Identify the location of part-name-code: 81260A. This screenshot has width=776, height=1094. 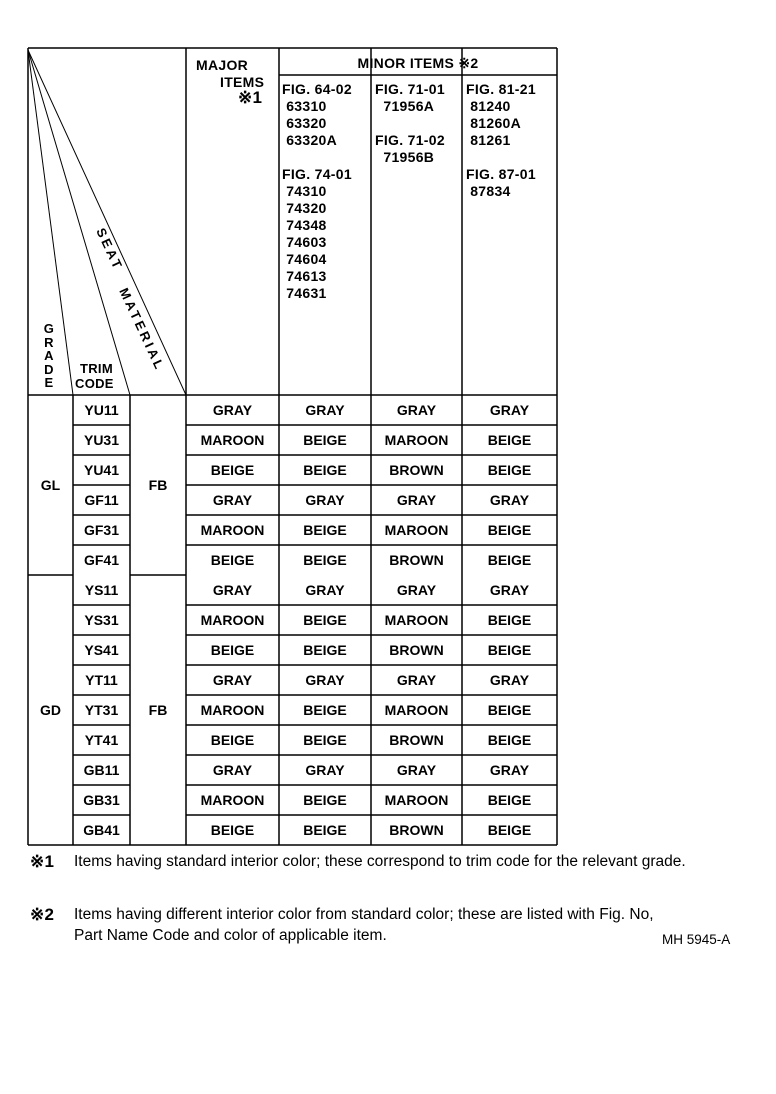
(494, 123).